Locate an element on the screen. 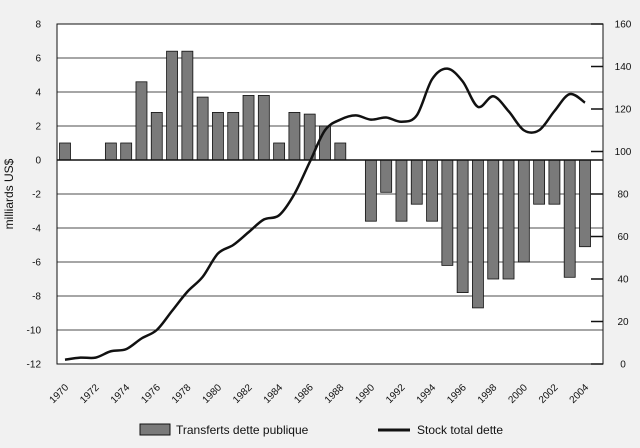  x-tick-label: 1976 is located at coordinates (151, 394).